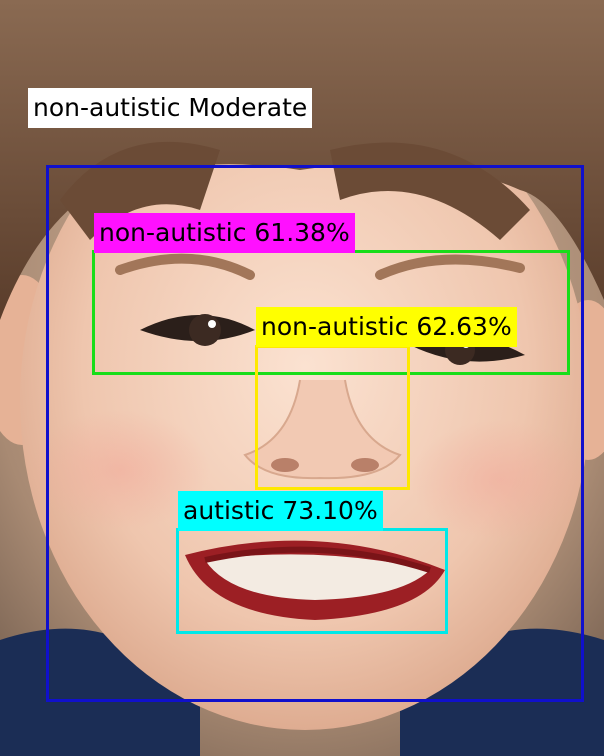 The height and width of the screenshot is (756, 604). Describe the element at coordinates (312, 581) in the screenshot. I see `mouth-bounding-box` at that location.